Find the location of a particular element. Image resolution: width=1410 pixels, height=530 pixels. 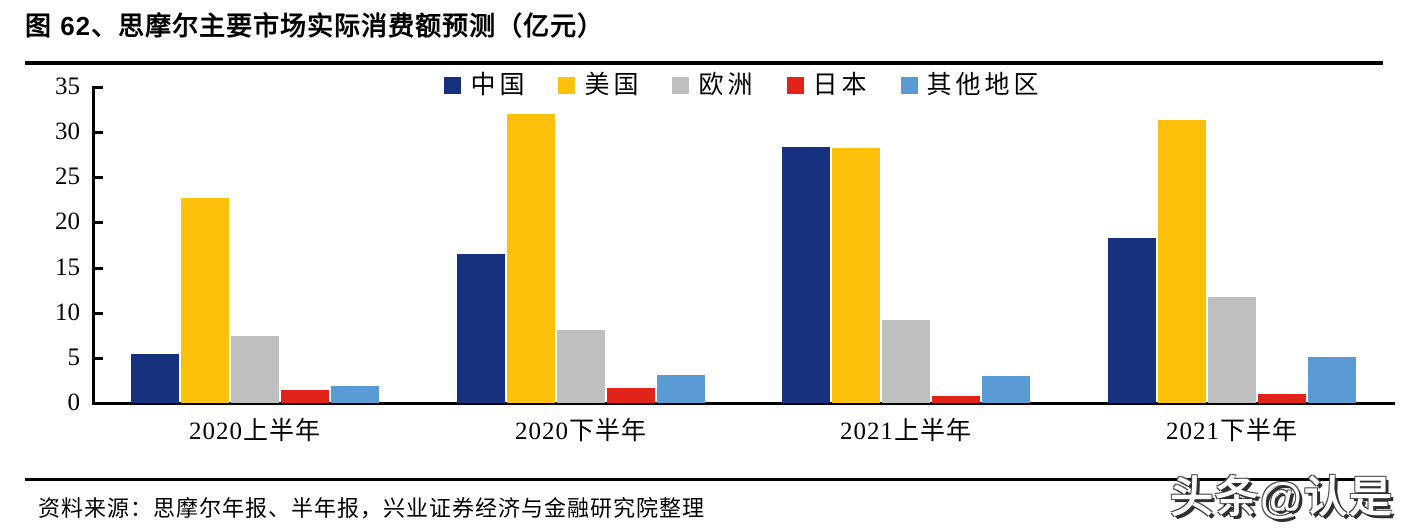

bar-日本-2020下半年 is located at coordinates (631, 395).